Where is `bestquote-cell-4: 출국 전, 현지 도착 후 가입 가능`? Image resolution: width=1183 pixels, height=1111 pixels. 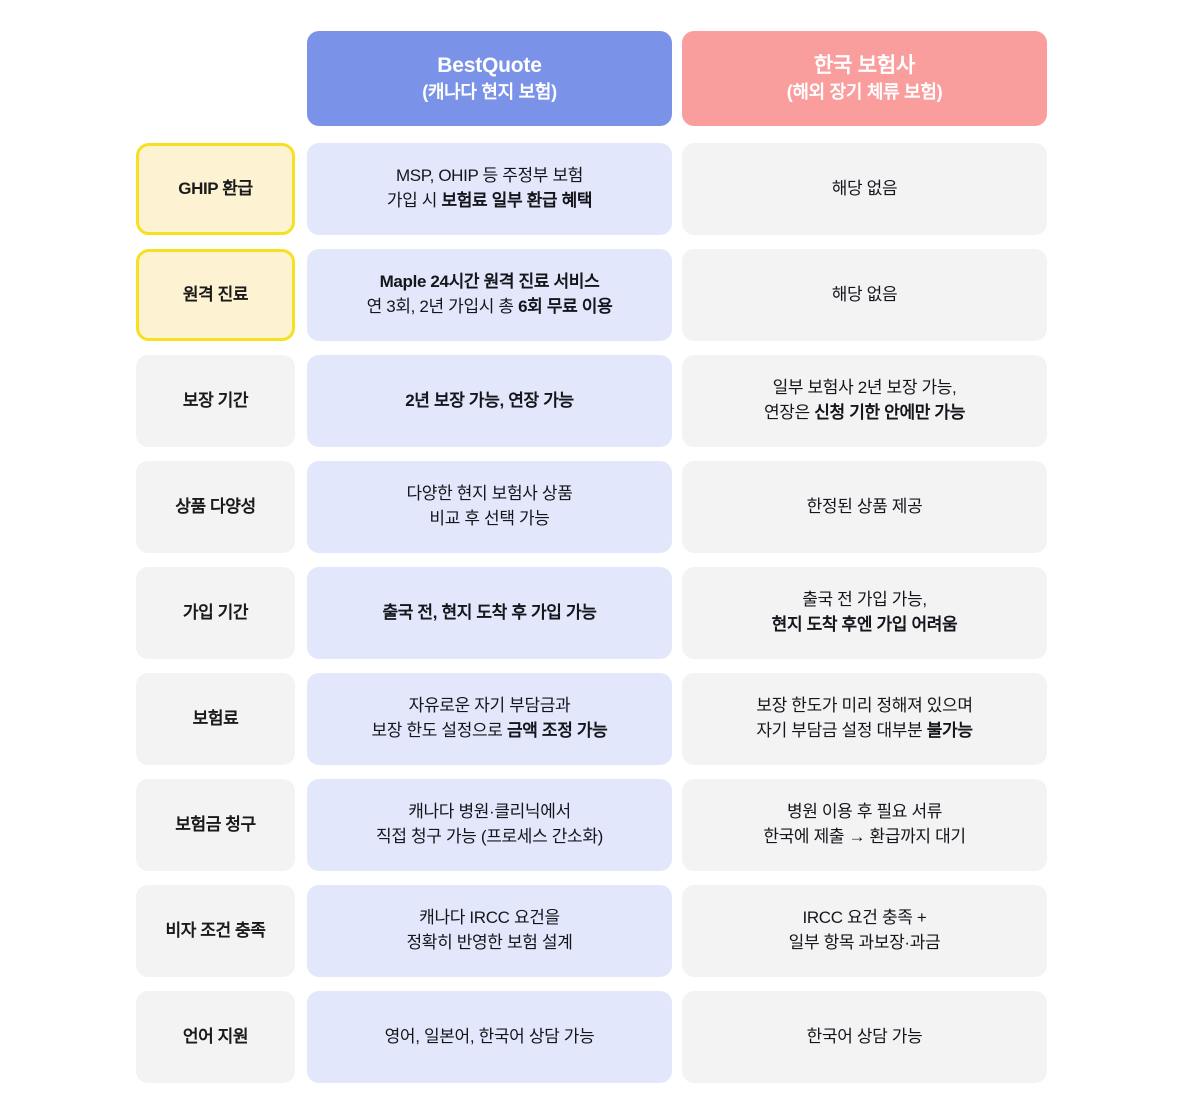
bestquote-cell-4: 출국 전, 현지 도착 후 가입 가능 is located at coordinates (489, 613).